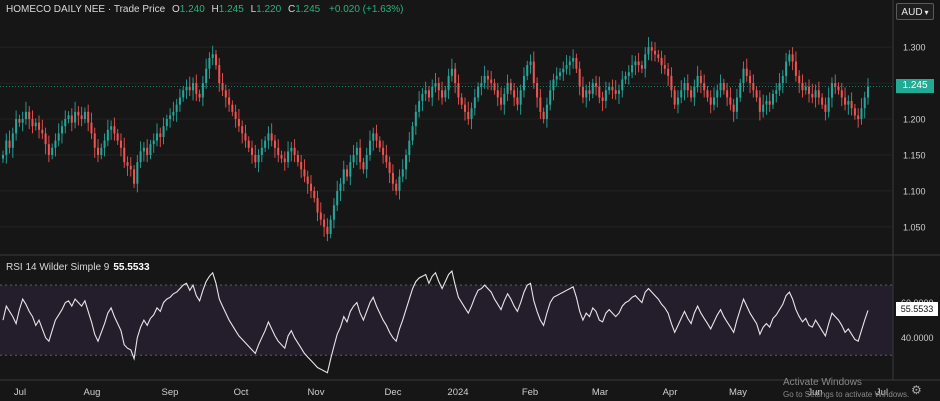 The height and width of the screenshot is (401, 940). What do you see at coordinates (926, 12) in the screenshot?
I see `chevron-down-icon: ▾` at bounding box center [926, 12].